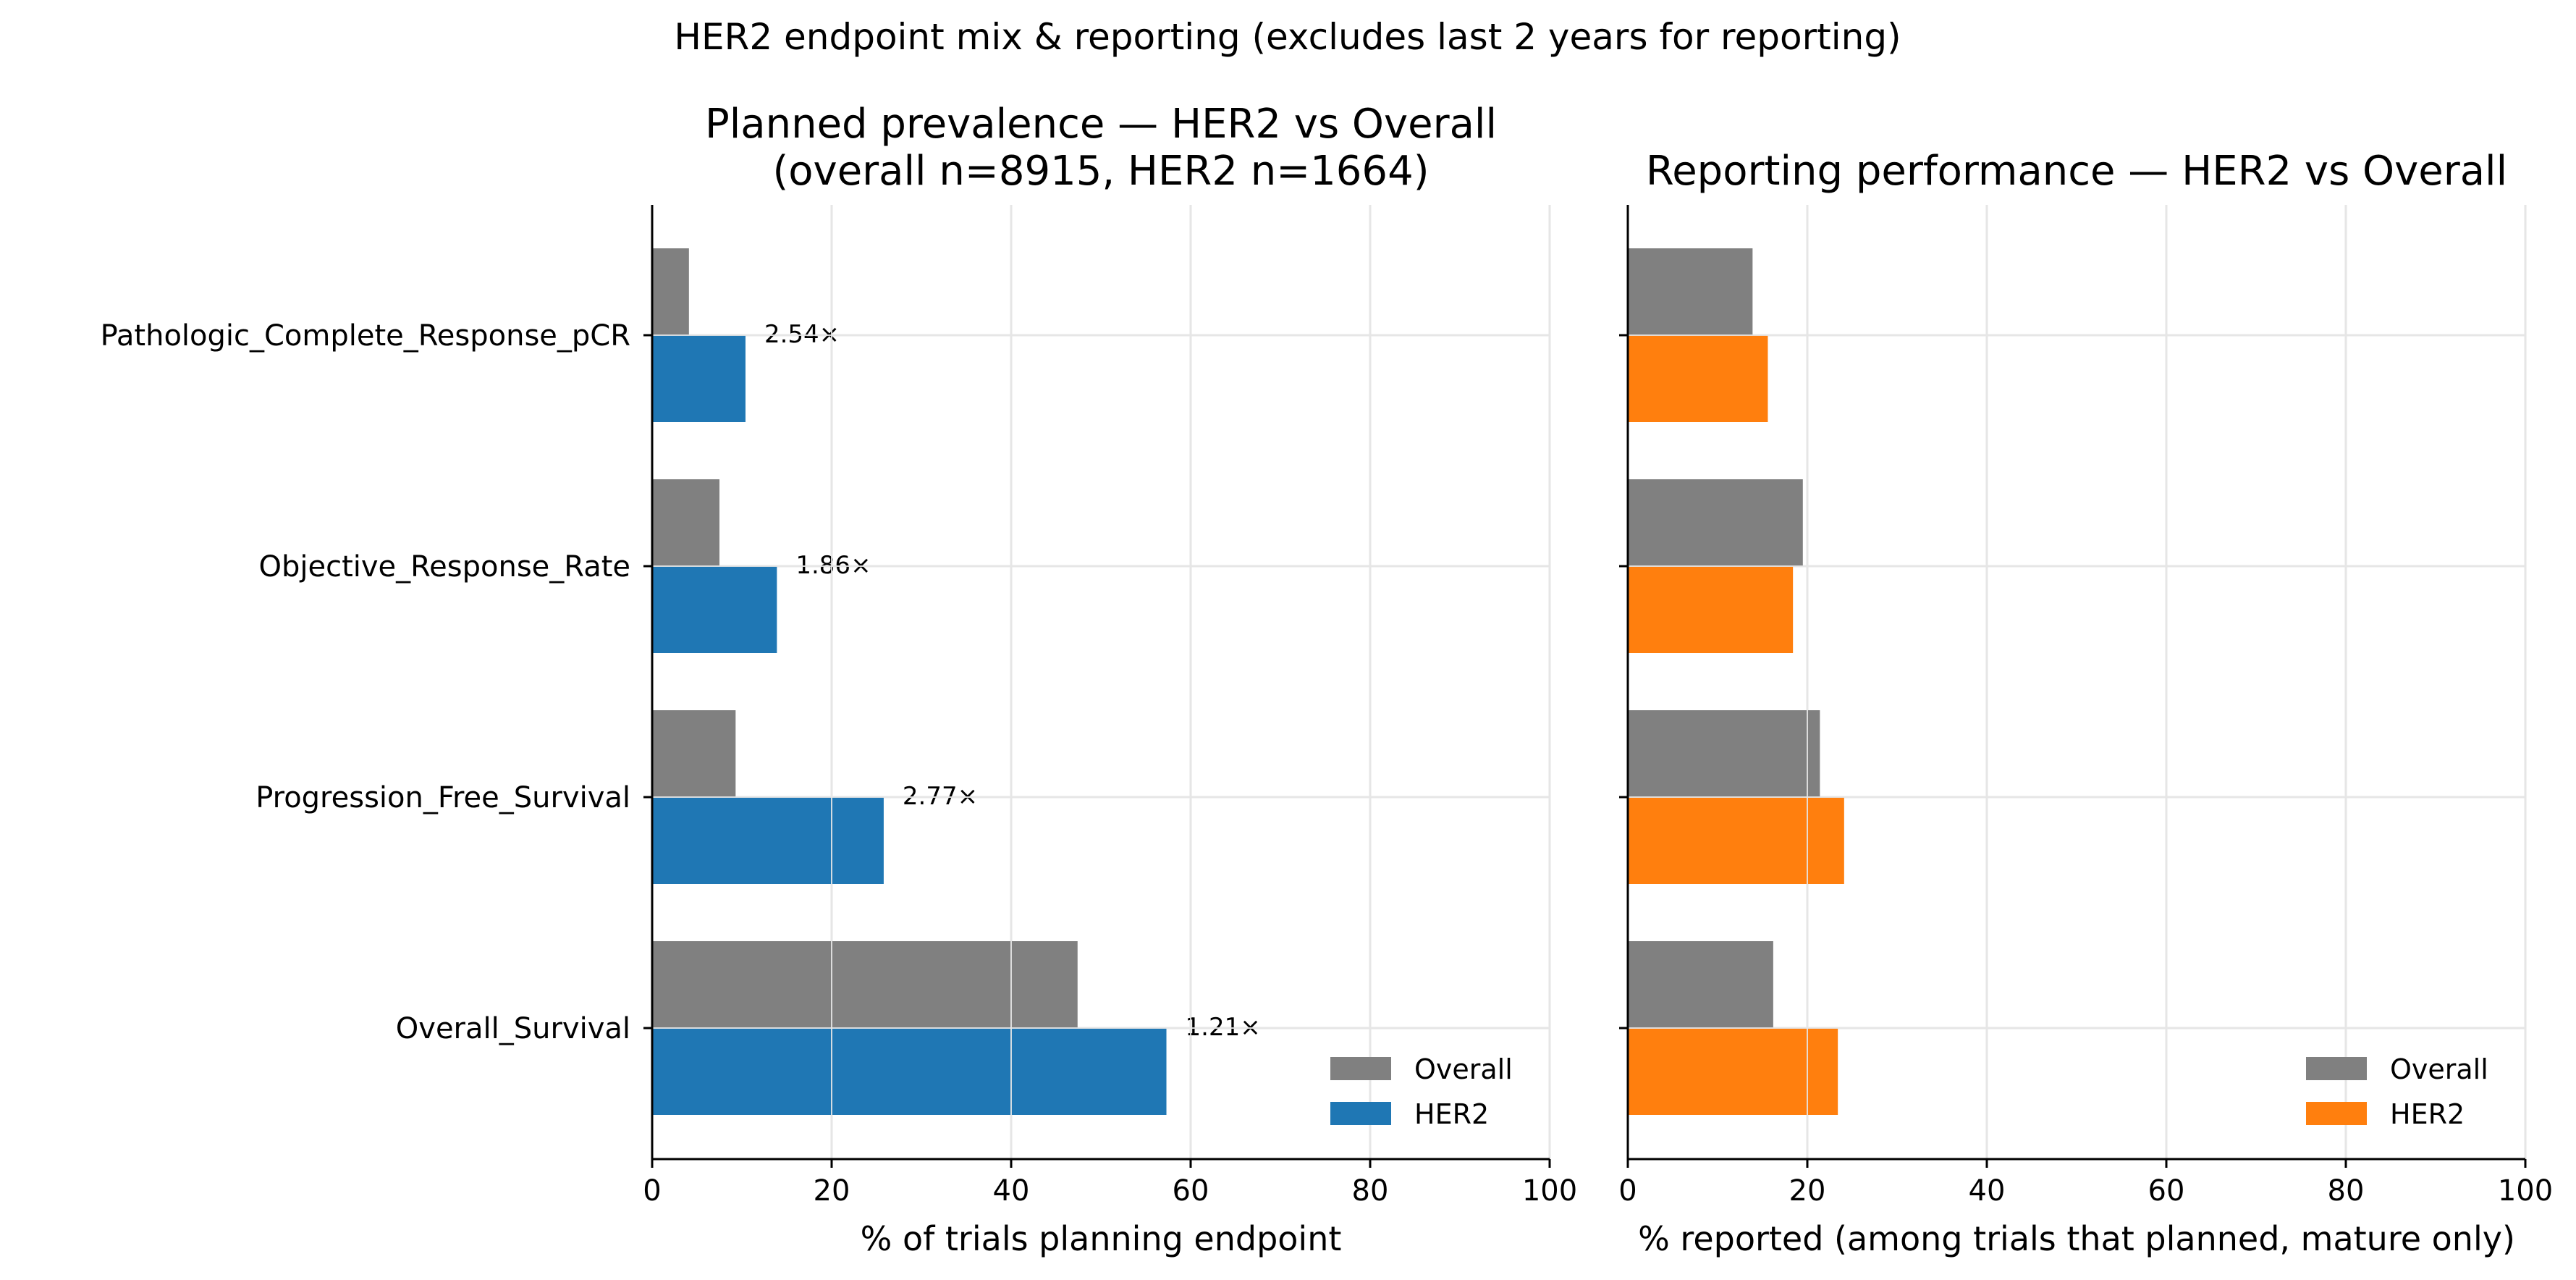 The height and width of the screenshot is (1280, 2576). Describe the element at coordinates (714, 609) in the screenshot. I see `prevalence-bar-her2-objective-response-rate` at that location.